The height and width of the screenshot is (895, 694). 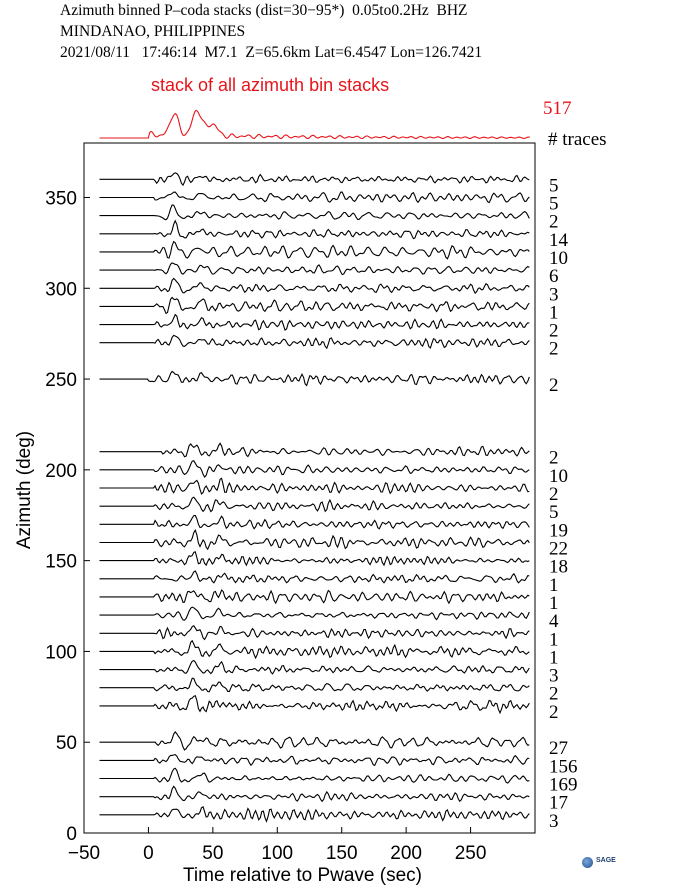 What do you see at coordinates (314, 124) in the screenshot?
I see `all-bins-stack-trace` at bounding box center [314, 124].